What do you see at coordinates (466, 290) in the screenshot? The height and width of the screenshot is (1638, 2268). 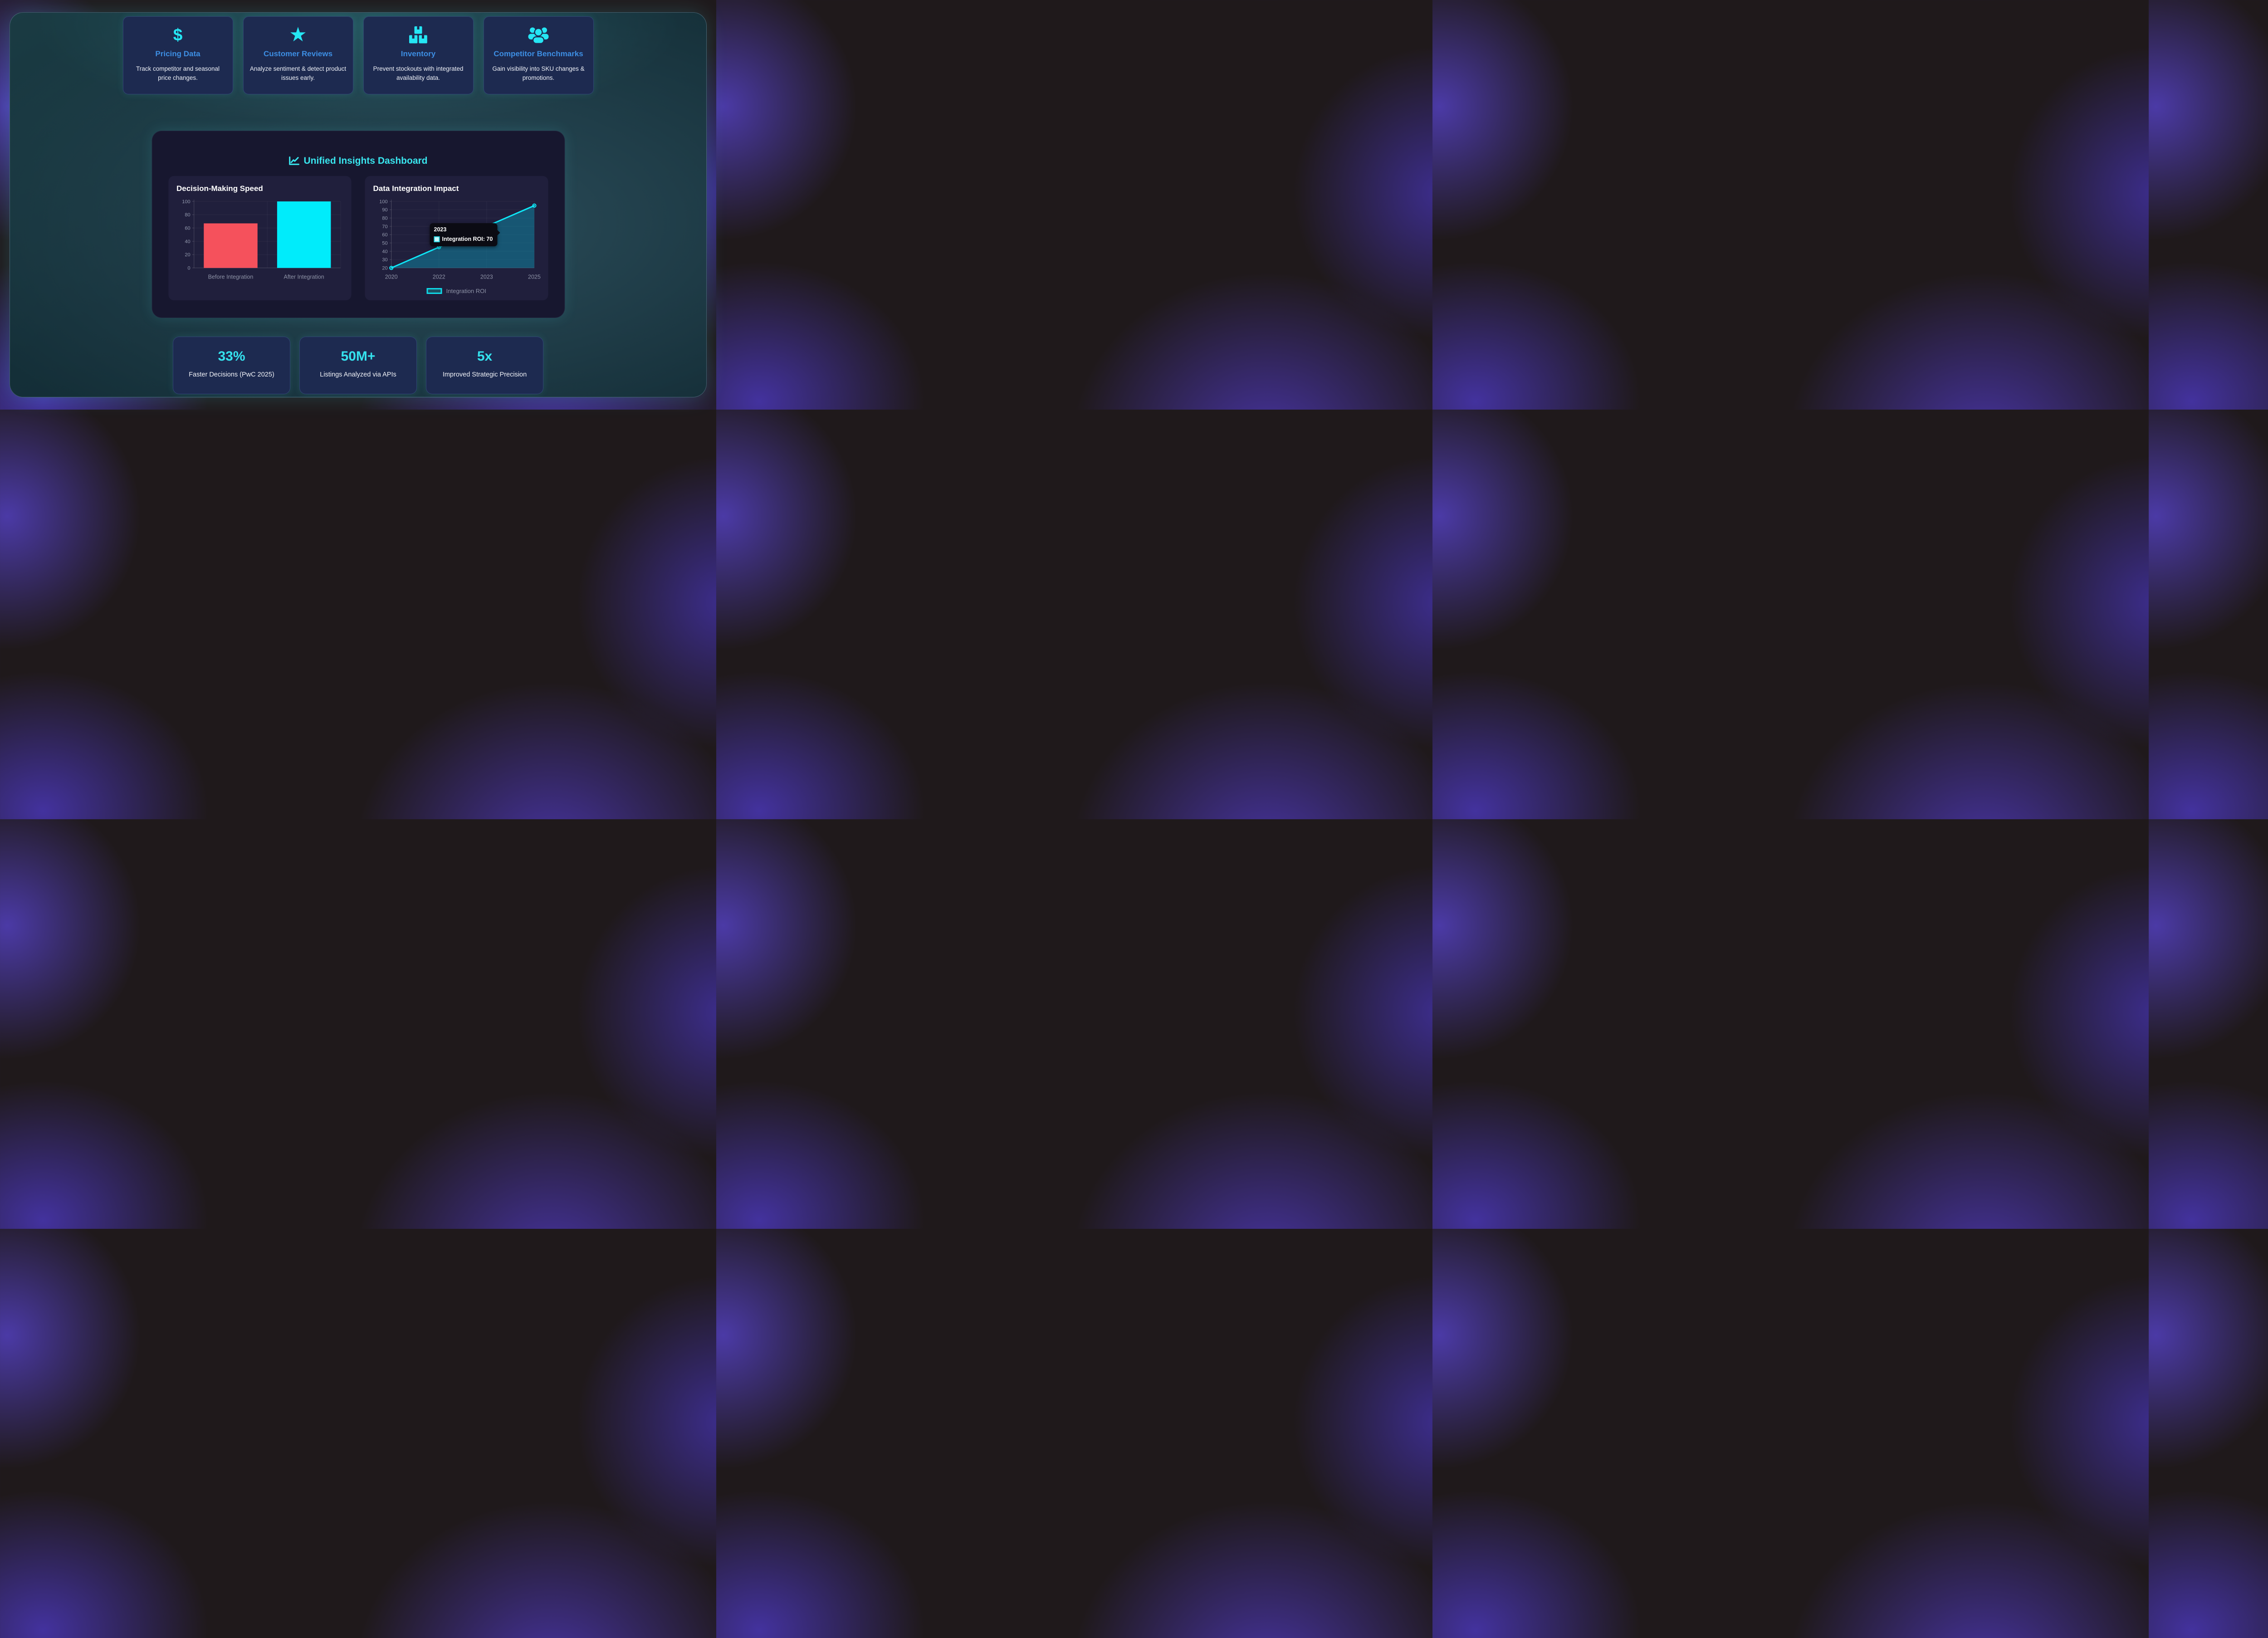 I see `legend-label: Integration ROI` at bounding box center [466, 290].